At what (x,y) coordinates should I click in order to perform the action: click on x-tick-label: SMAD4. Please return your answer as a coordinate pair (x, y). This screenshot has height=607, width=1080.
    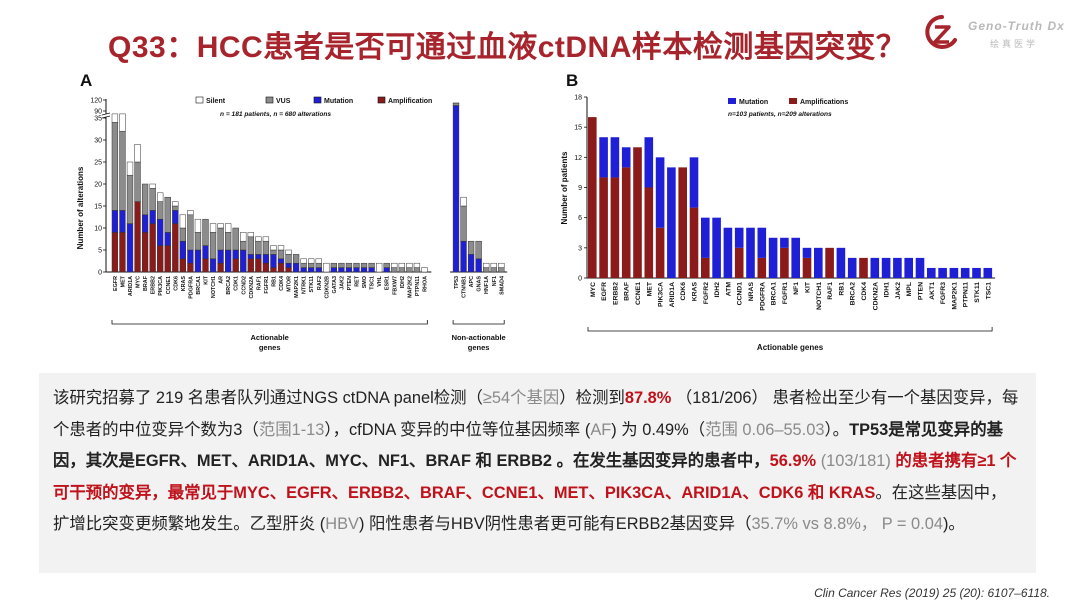
    Looking at the image, I should click on (502, 285).